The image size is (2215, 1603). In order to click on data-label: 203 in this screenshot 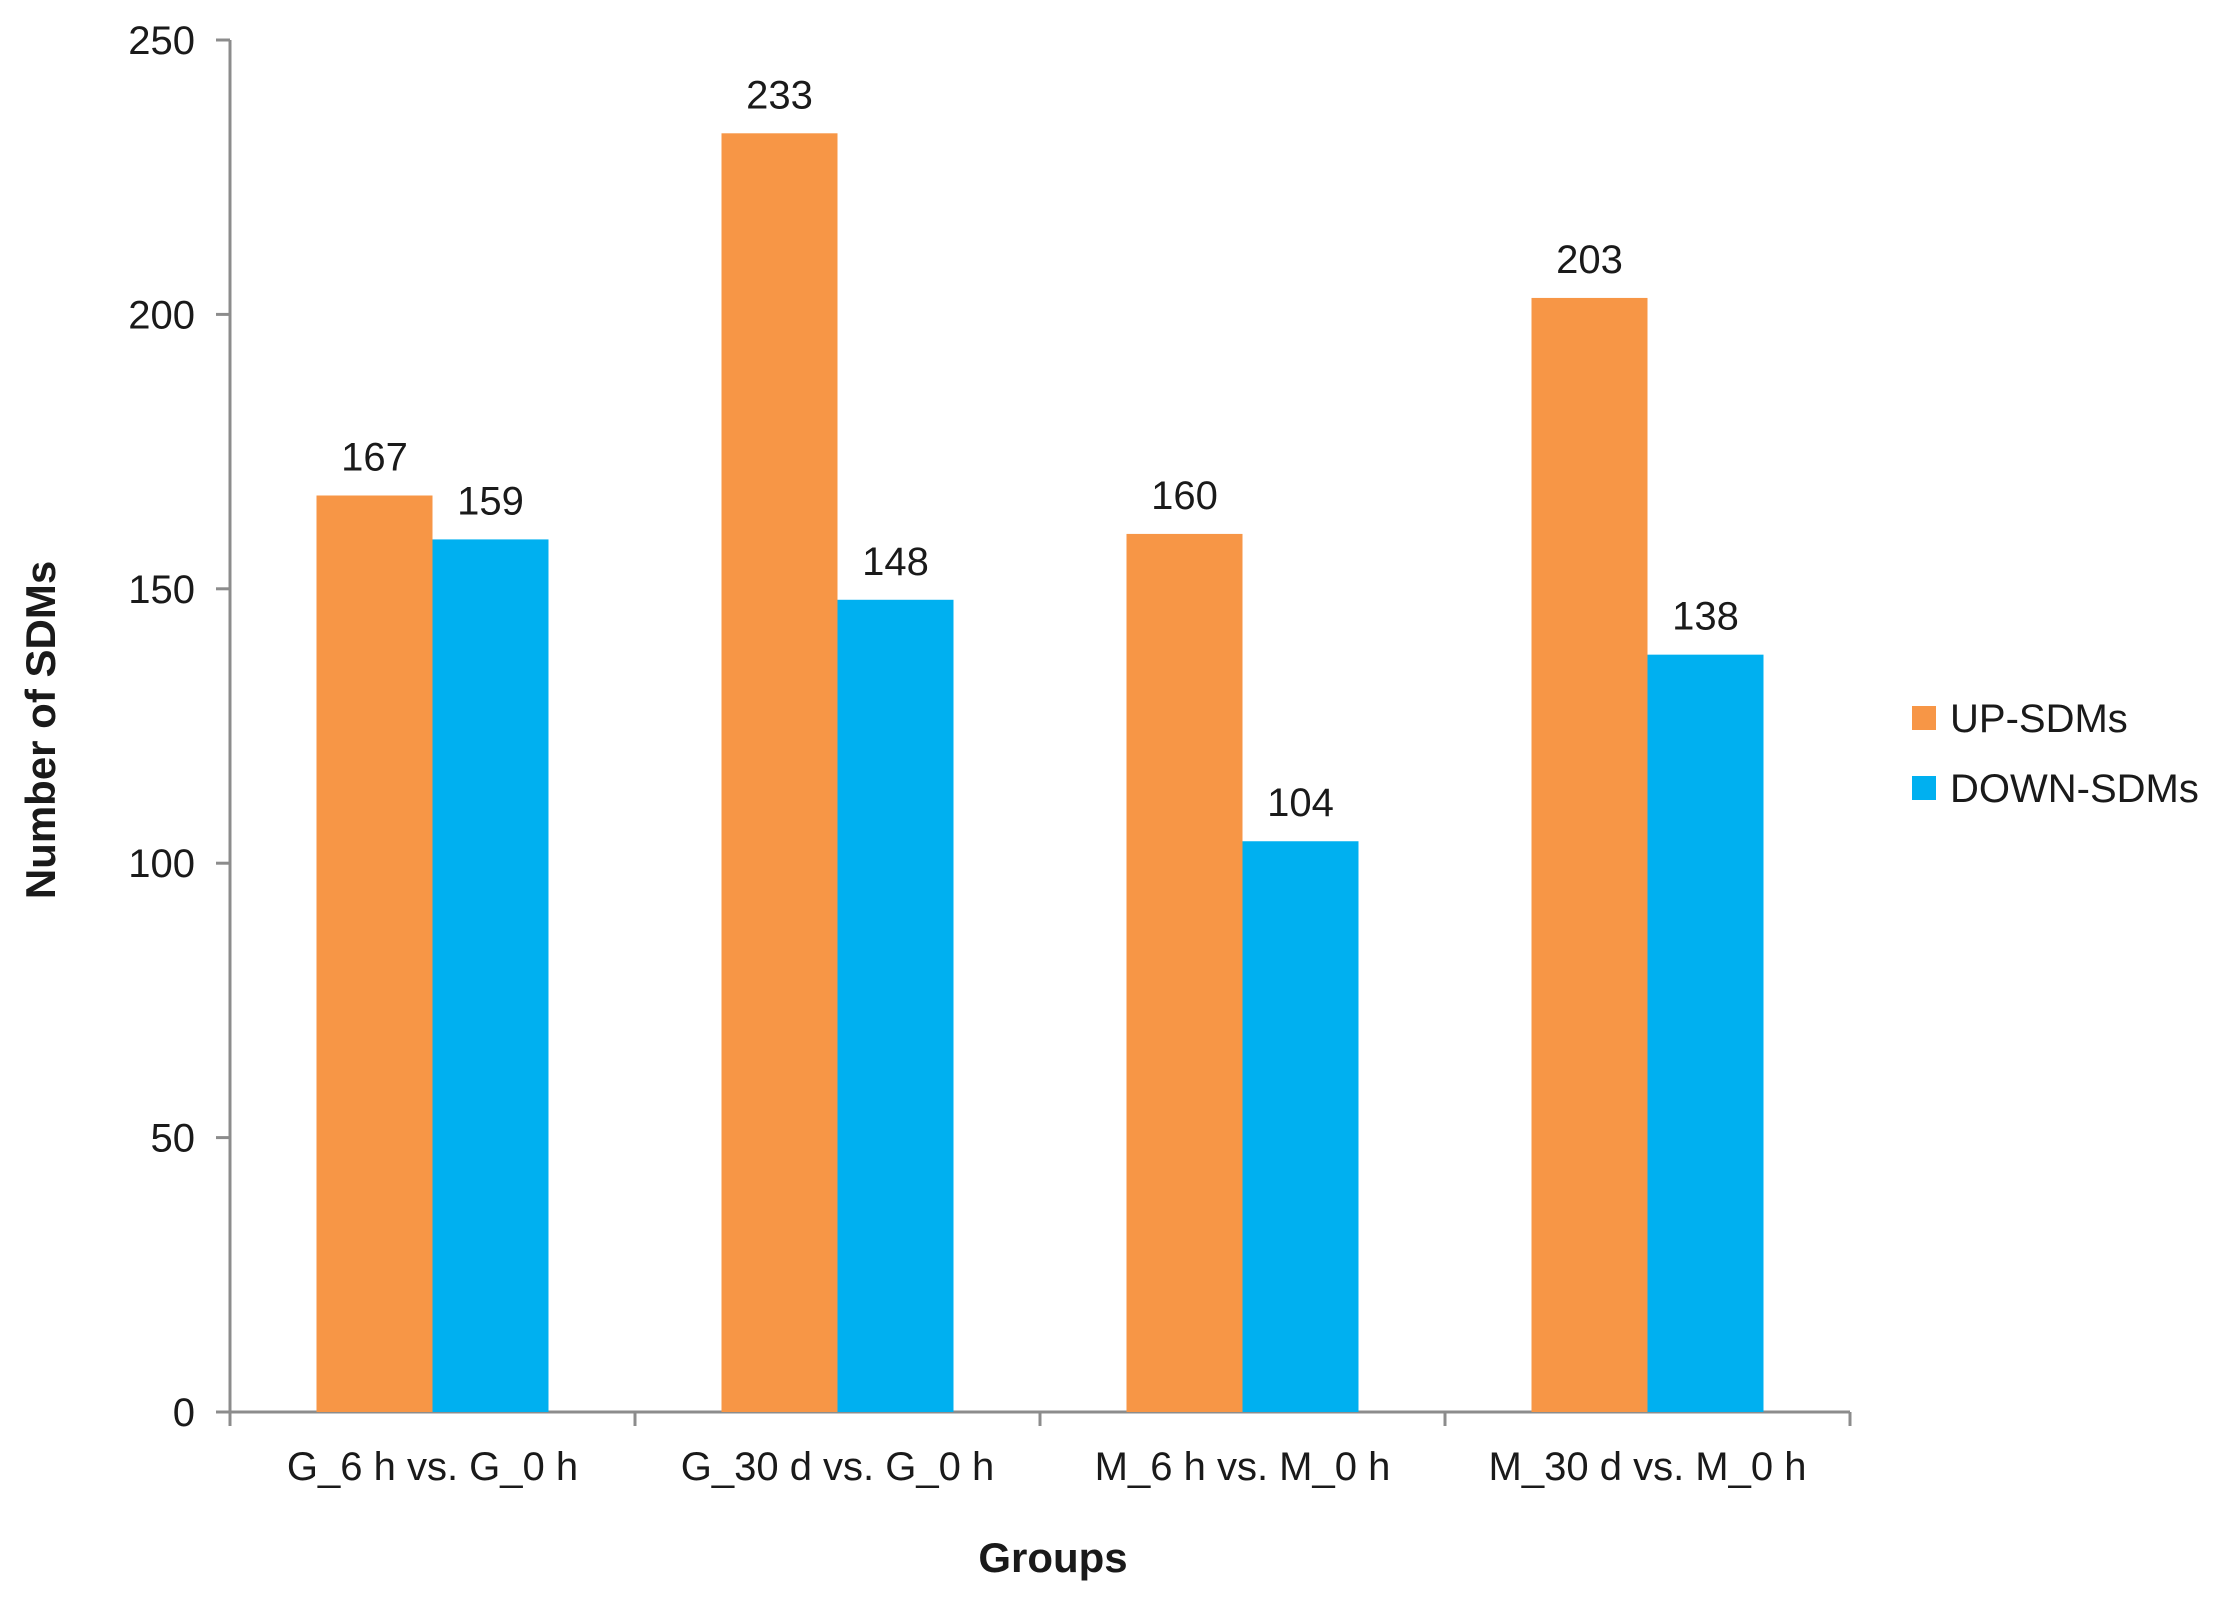, I will do `click(1589, 260)`.